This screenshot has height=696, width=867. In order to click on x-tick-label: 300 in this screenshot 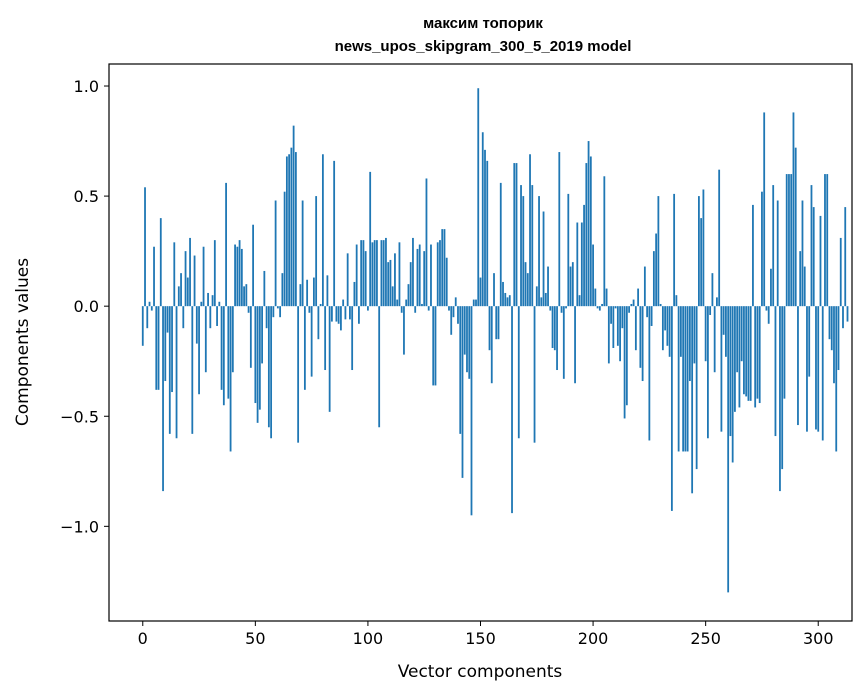, I will do `click(818, 638)`.